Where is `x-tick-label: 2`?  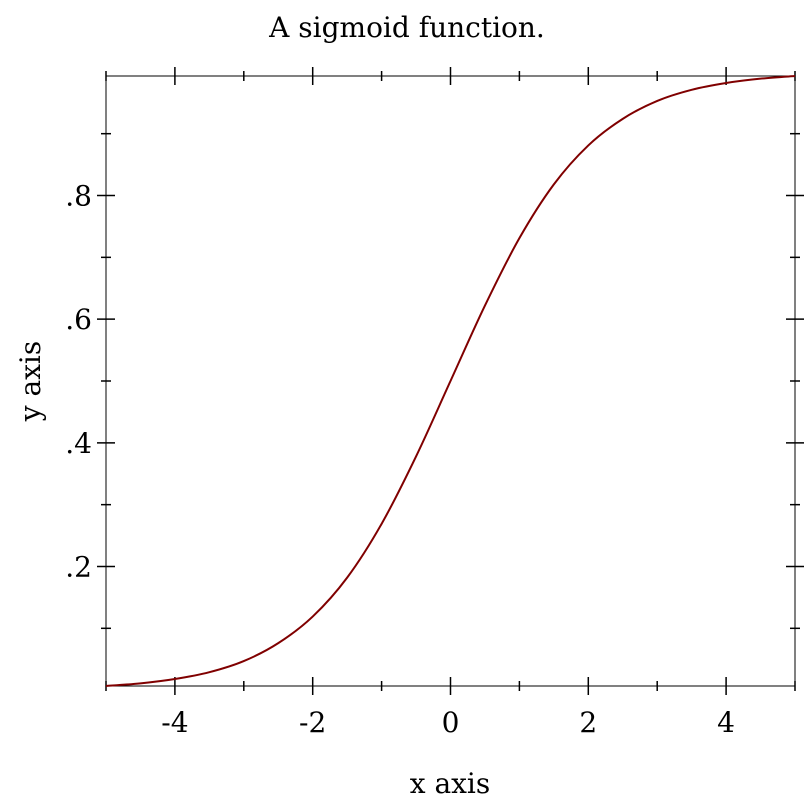 x-tick-label: 2 is located at coordinates (588, 722).